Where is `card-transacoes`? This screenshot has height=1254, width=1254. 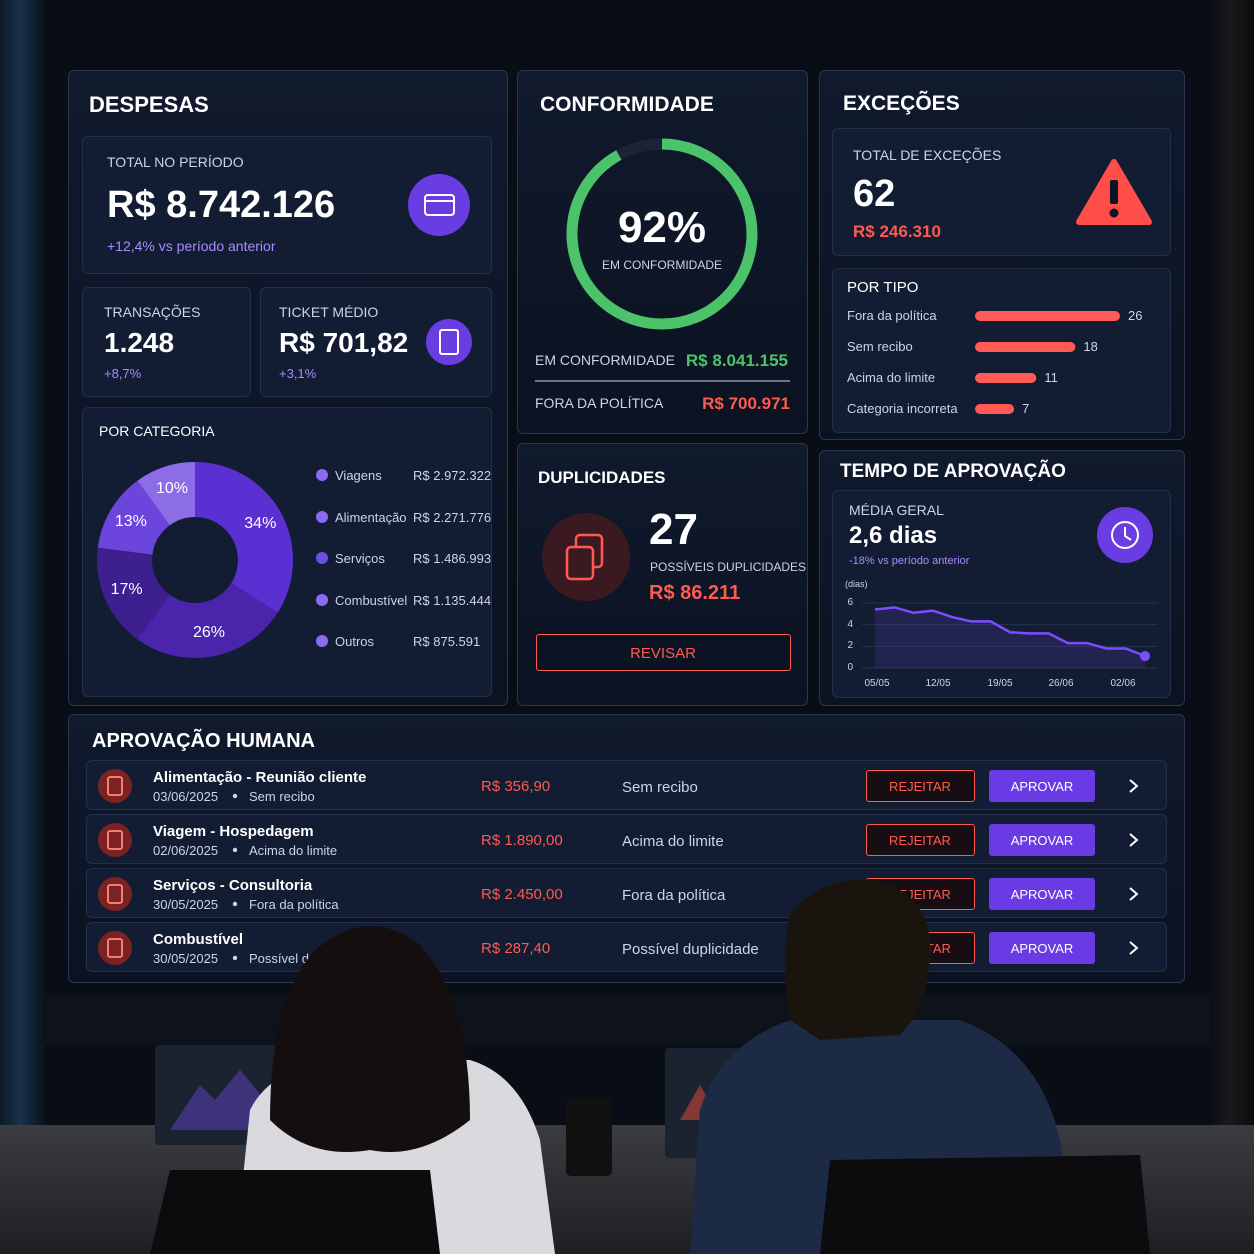
card-transacoes is located at coordinates (166, 342).